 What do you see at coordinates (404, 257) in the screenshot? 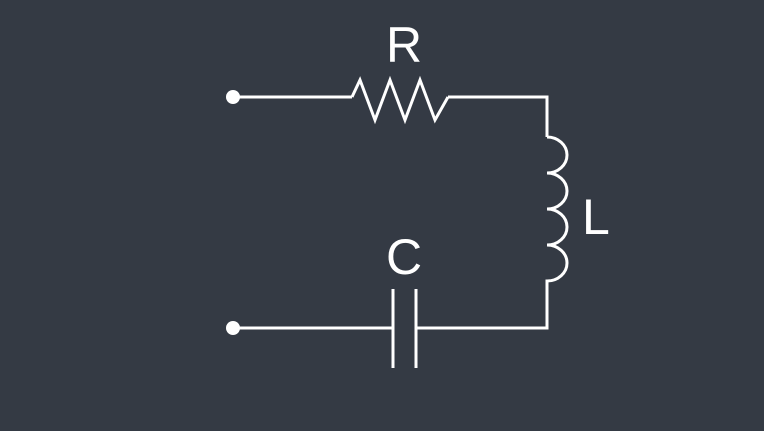
I see `capacitor-label: C` at bounding box center [404, 257].